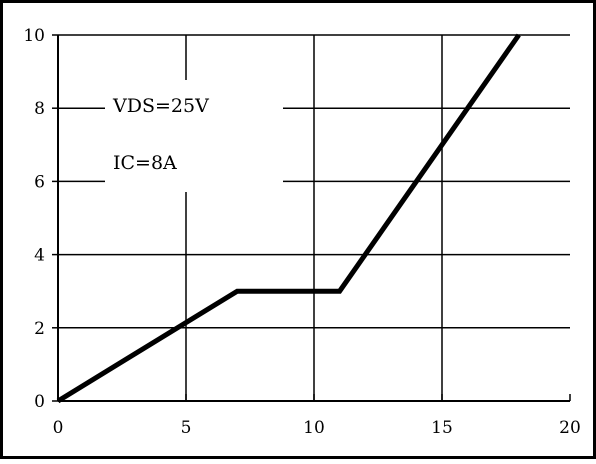  What do you see at coordinates (39, 182) in the screenshot?
I see `y-tick-label: 6` at bounding box center [39, 182].